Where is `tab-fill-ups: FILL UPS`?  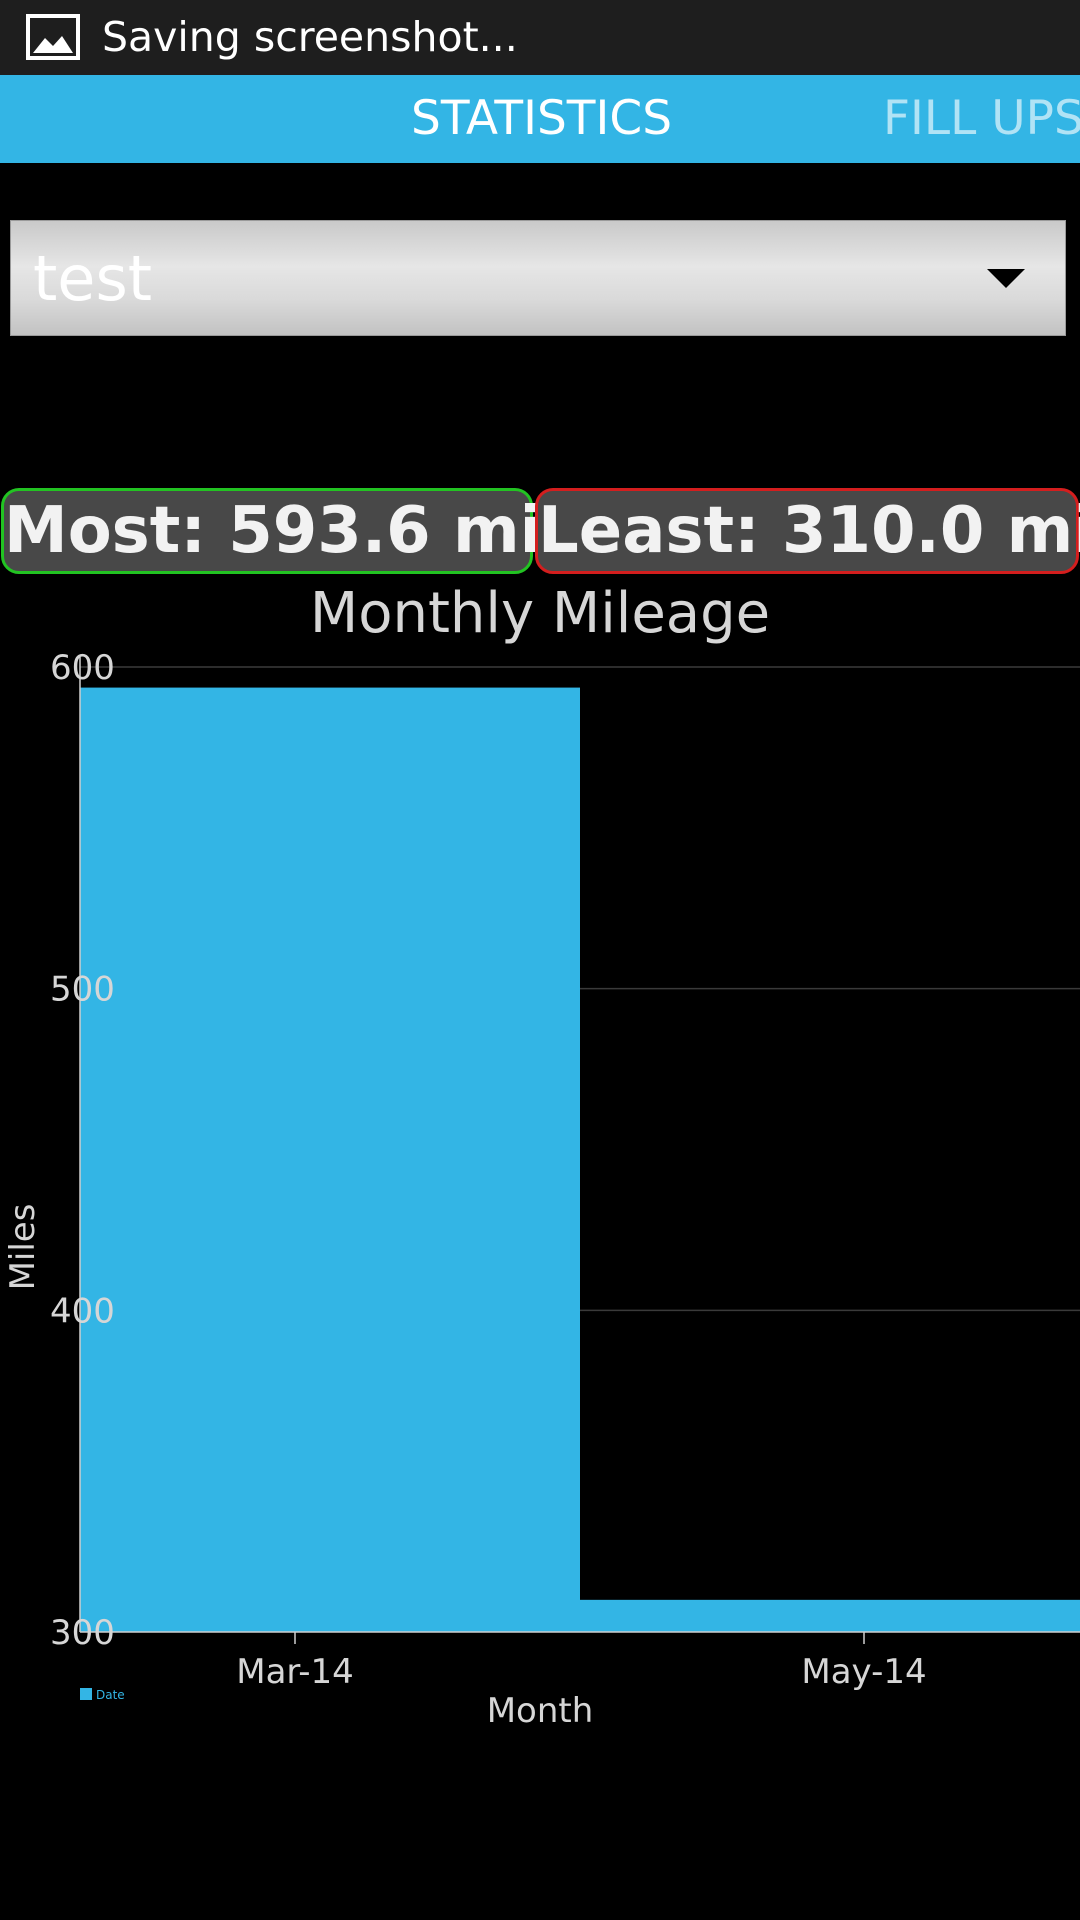
tab-fill-ups: FILL UPS is located at coordinates (981, 118).